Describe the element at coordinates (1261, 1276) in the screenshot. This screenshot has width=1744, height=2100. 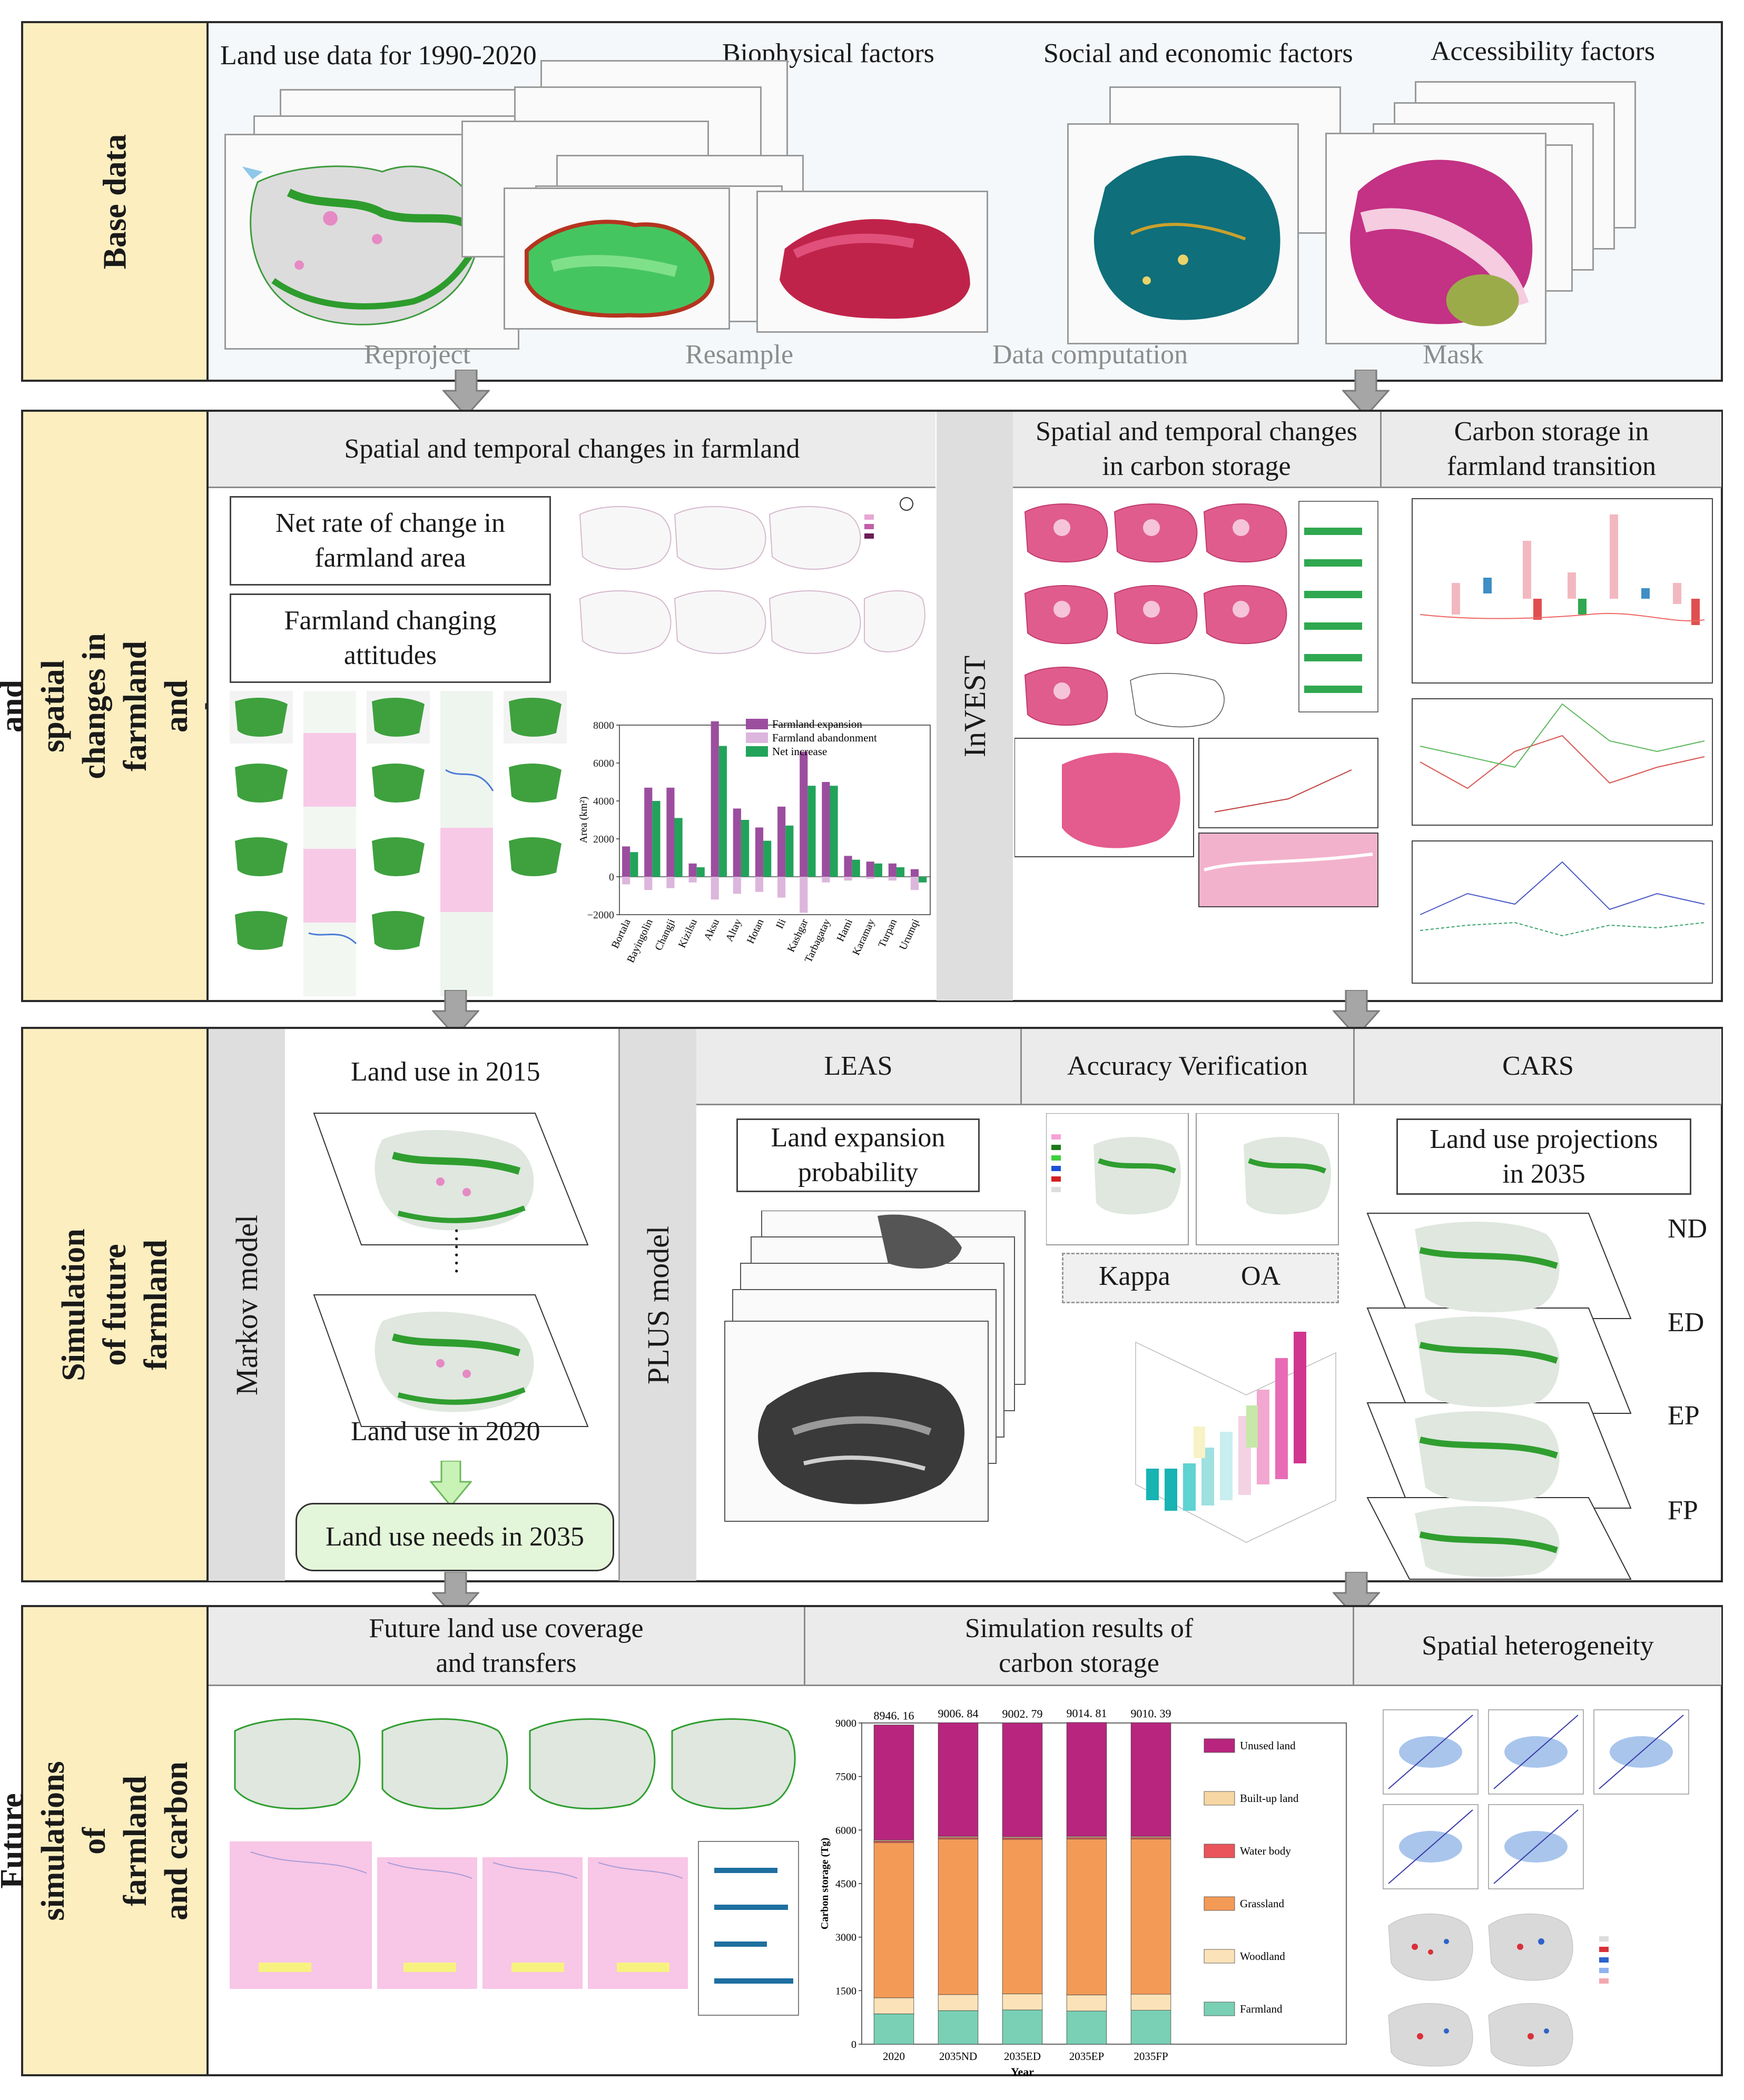
I see `oa-label: OA` at that location.